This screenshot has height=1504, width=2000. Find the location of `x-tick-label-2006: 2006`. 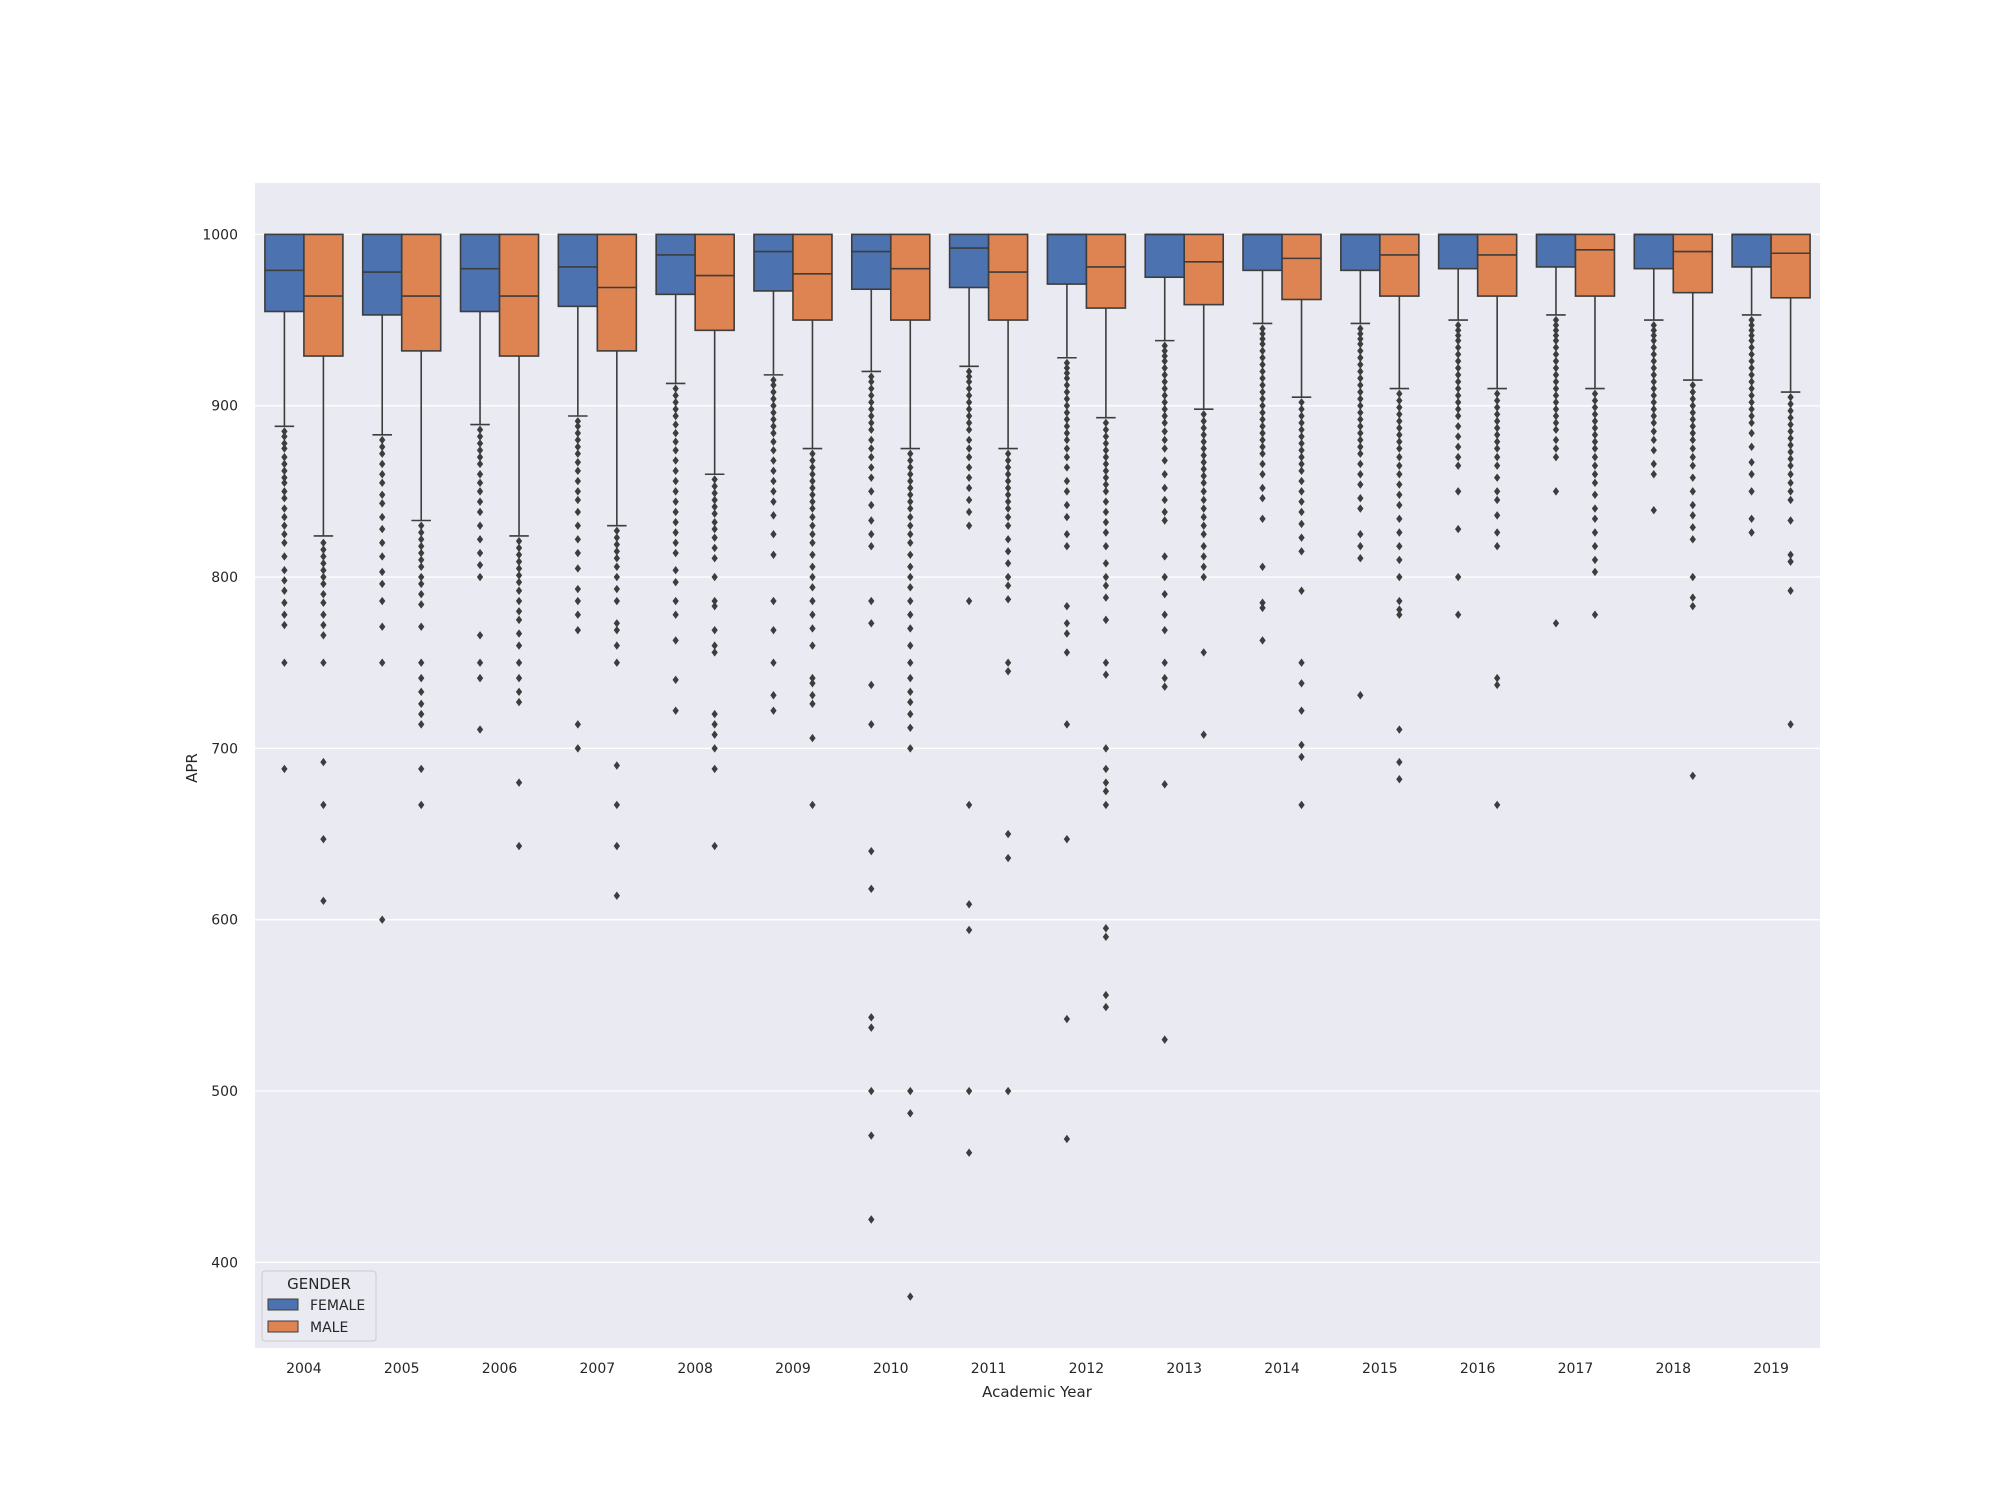

x-tick-label-2006: 2006 is located at coordinates (500, 1369).